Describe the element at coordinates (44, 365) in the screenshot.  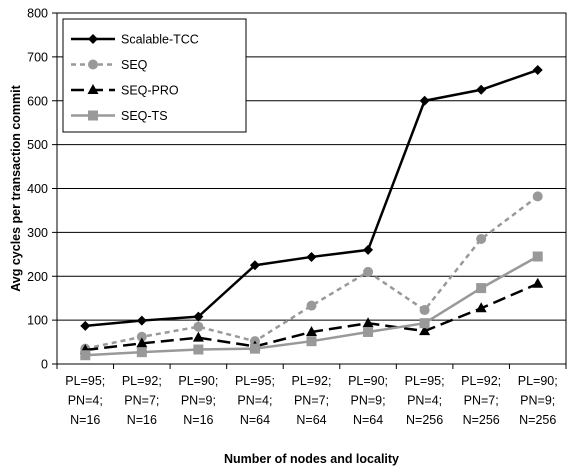
I see `y-tick-label: 0` at that location.